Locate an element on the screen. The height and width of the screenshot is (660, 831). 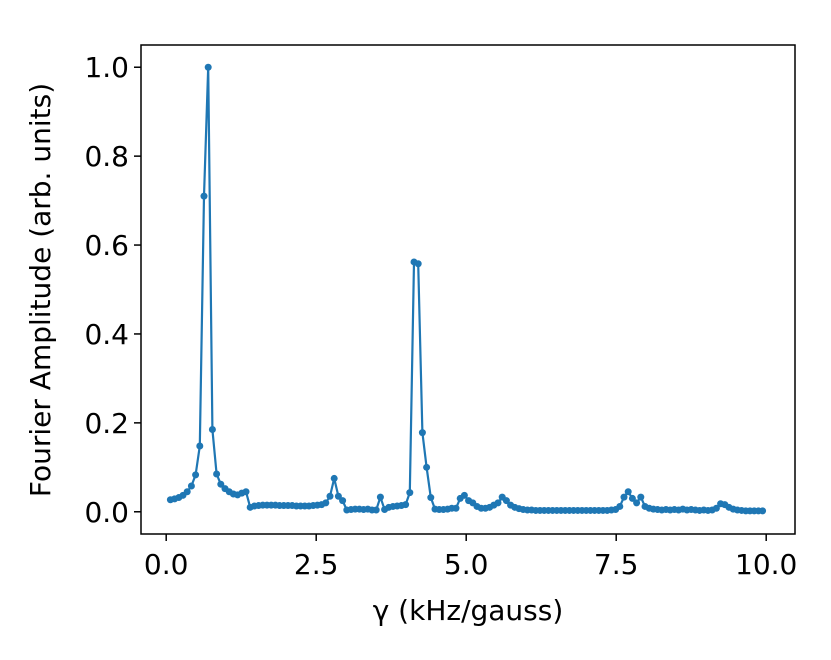
y-axis-label: Fourier Amplitude (arb. units) is located at coordinates (40, 290).